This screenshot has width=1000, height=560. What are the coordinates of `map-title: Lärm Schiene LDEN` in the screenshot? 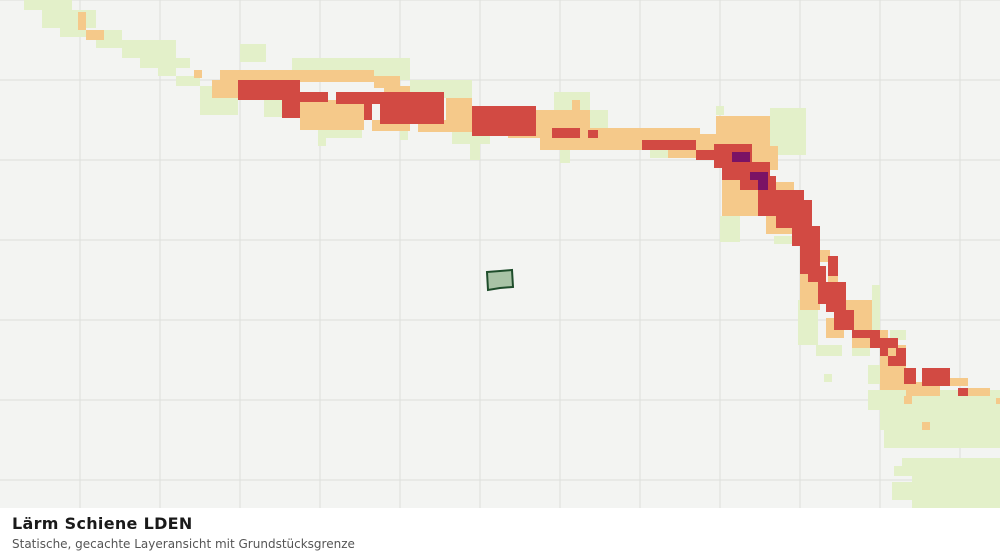 It's located at (102, 523).